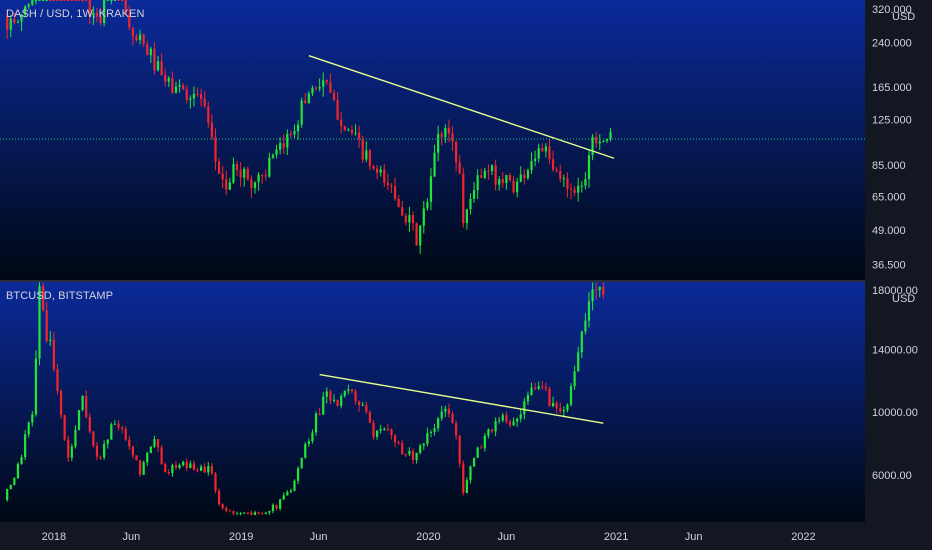 The width and height of the screenshot is (932, 550). What do you see at coordinates (466, 281) in the screenshot?
I see `pane-separator` at bounding box center [466, 281].